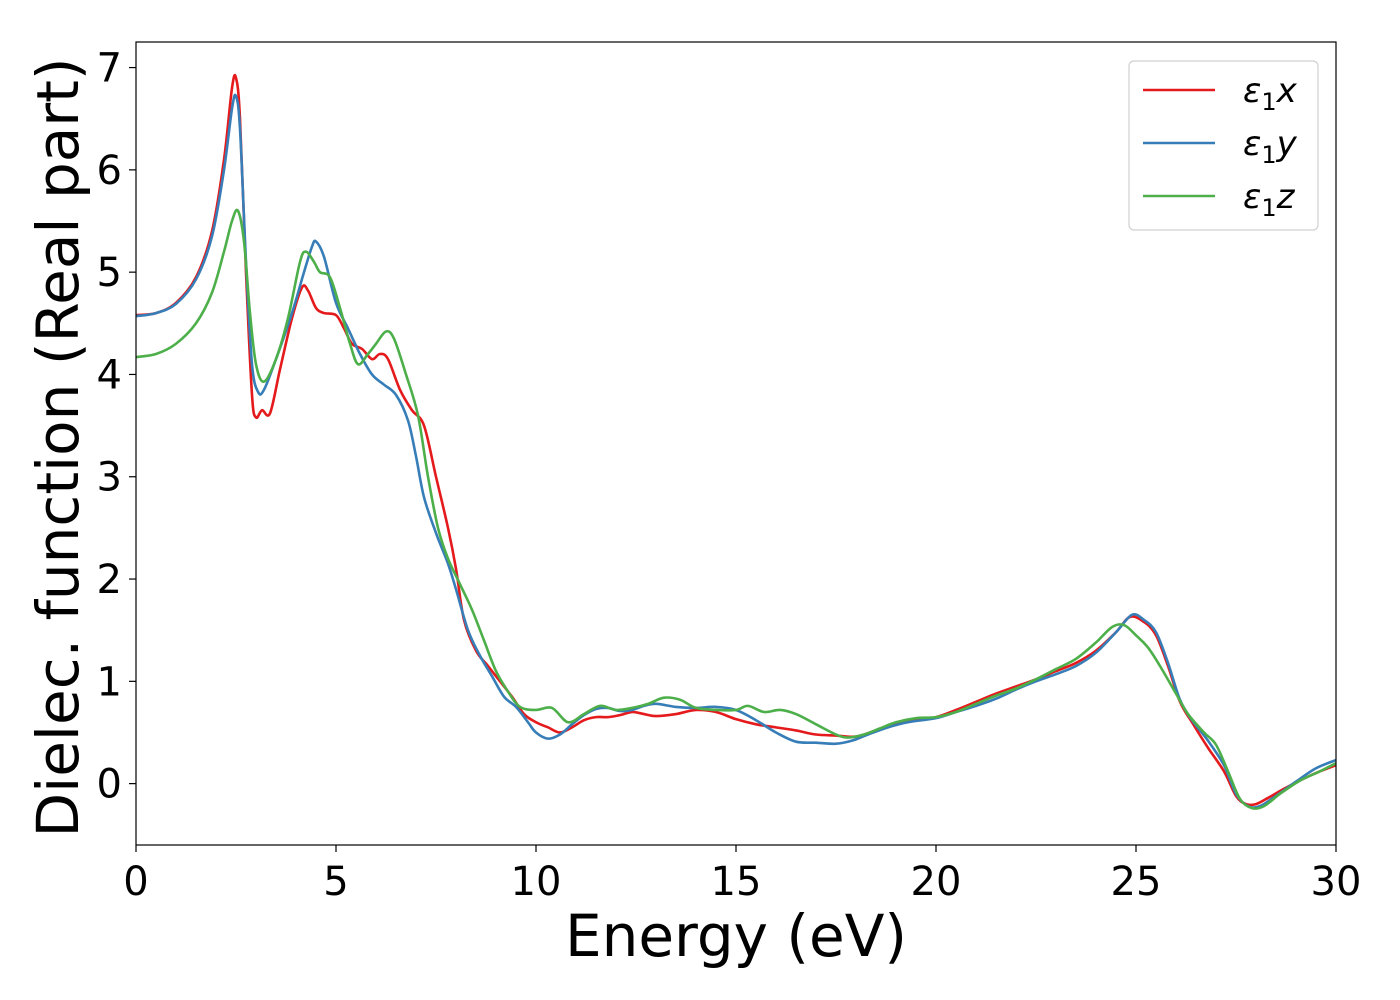 This screenshot has width=1400, height=1000. What do you see at coordinates (58, 447) in the screenshot?
I see `y-axis-title: Dielec. function (Real part)` at bounding box center [58, 447].